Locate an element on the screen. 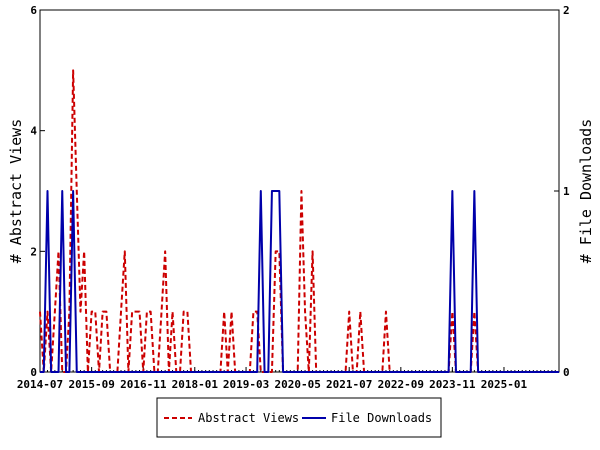  legend-label-file-downloads: File Downloads is located at coordinates (381, 418).